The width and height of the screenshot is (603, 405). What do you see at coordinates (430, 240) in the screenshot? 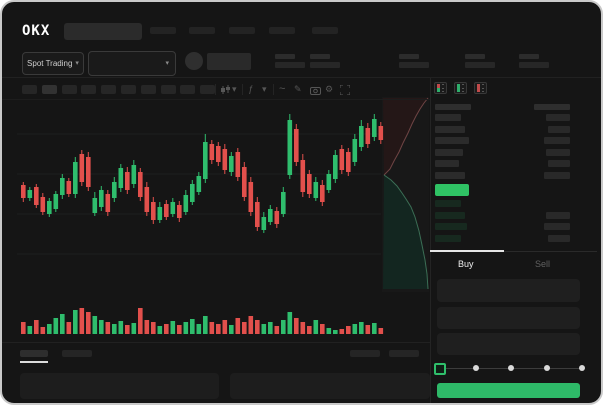
I see `right-panel-divider` at bounding box center [430, 240].